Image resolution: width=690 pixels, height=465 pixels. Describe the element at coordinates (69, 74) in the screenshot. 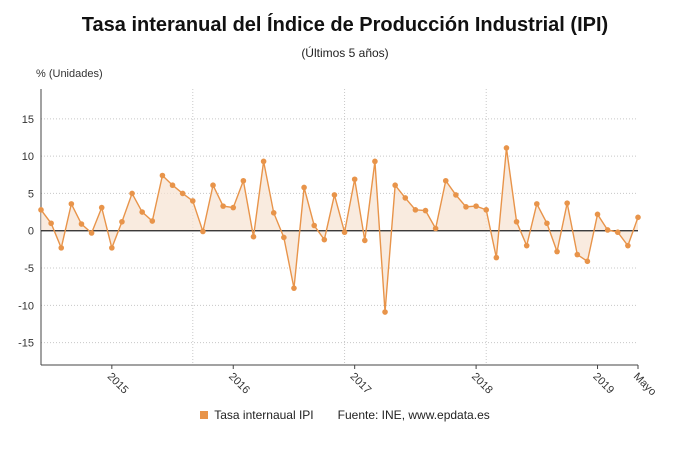

I see `y-axis-label: % (Unidades)` at that location.